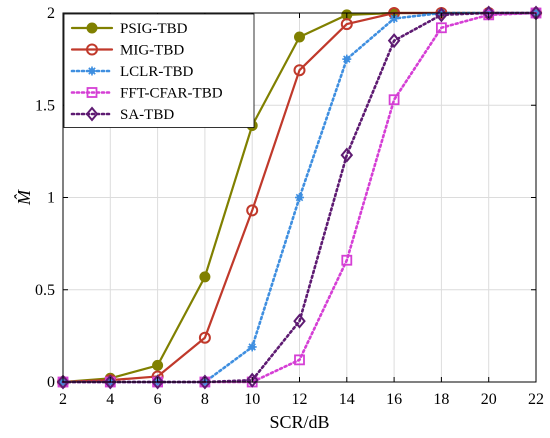 The image size is (550, 438). I want to click on y-tick-label: 1.5, so click(45, 105).